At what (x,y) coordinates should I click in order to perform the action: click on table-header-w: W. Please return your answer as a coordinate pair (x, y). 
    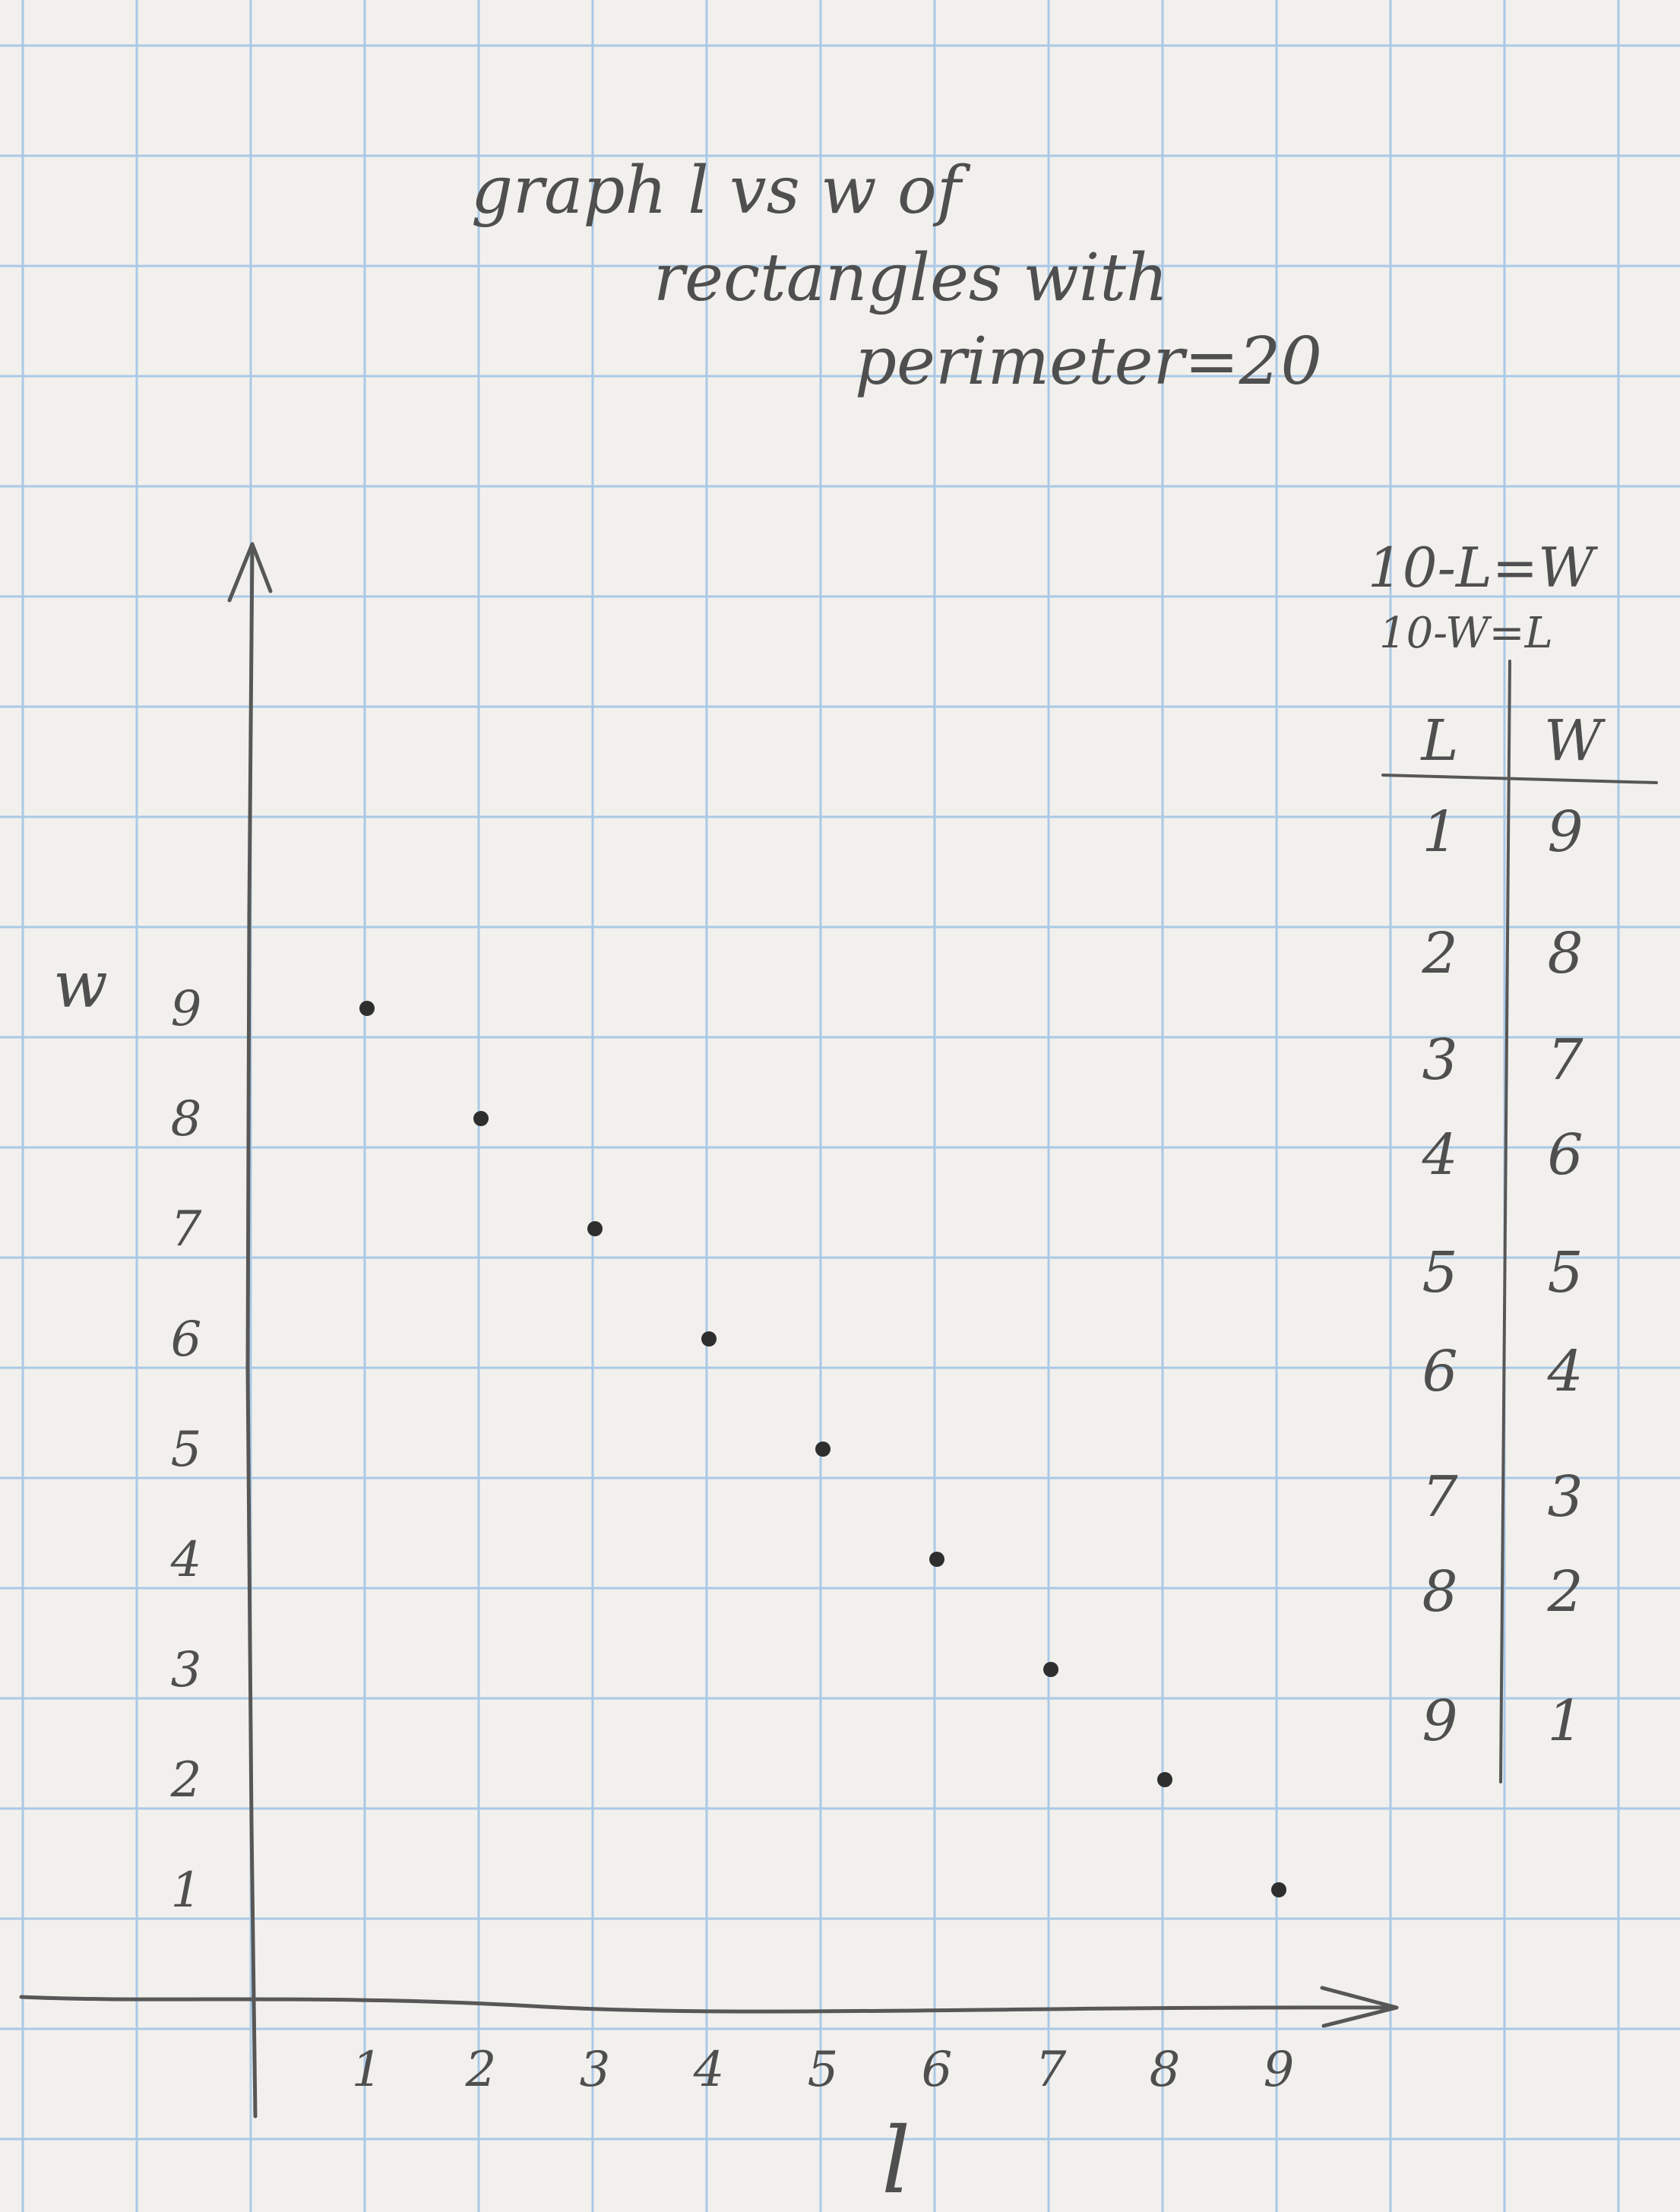
    Looking at the image, I should click on (1575, 741).